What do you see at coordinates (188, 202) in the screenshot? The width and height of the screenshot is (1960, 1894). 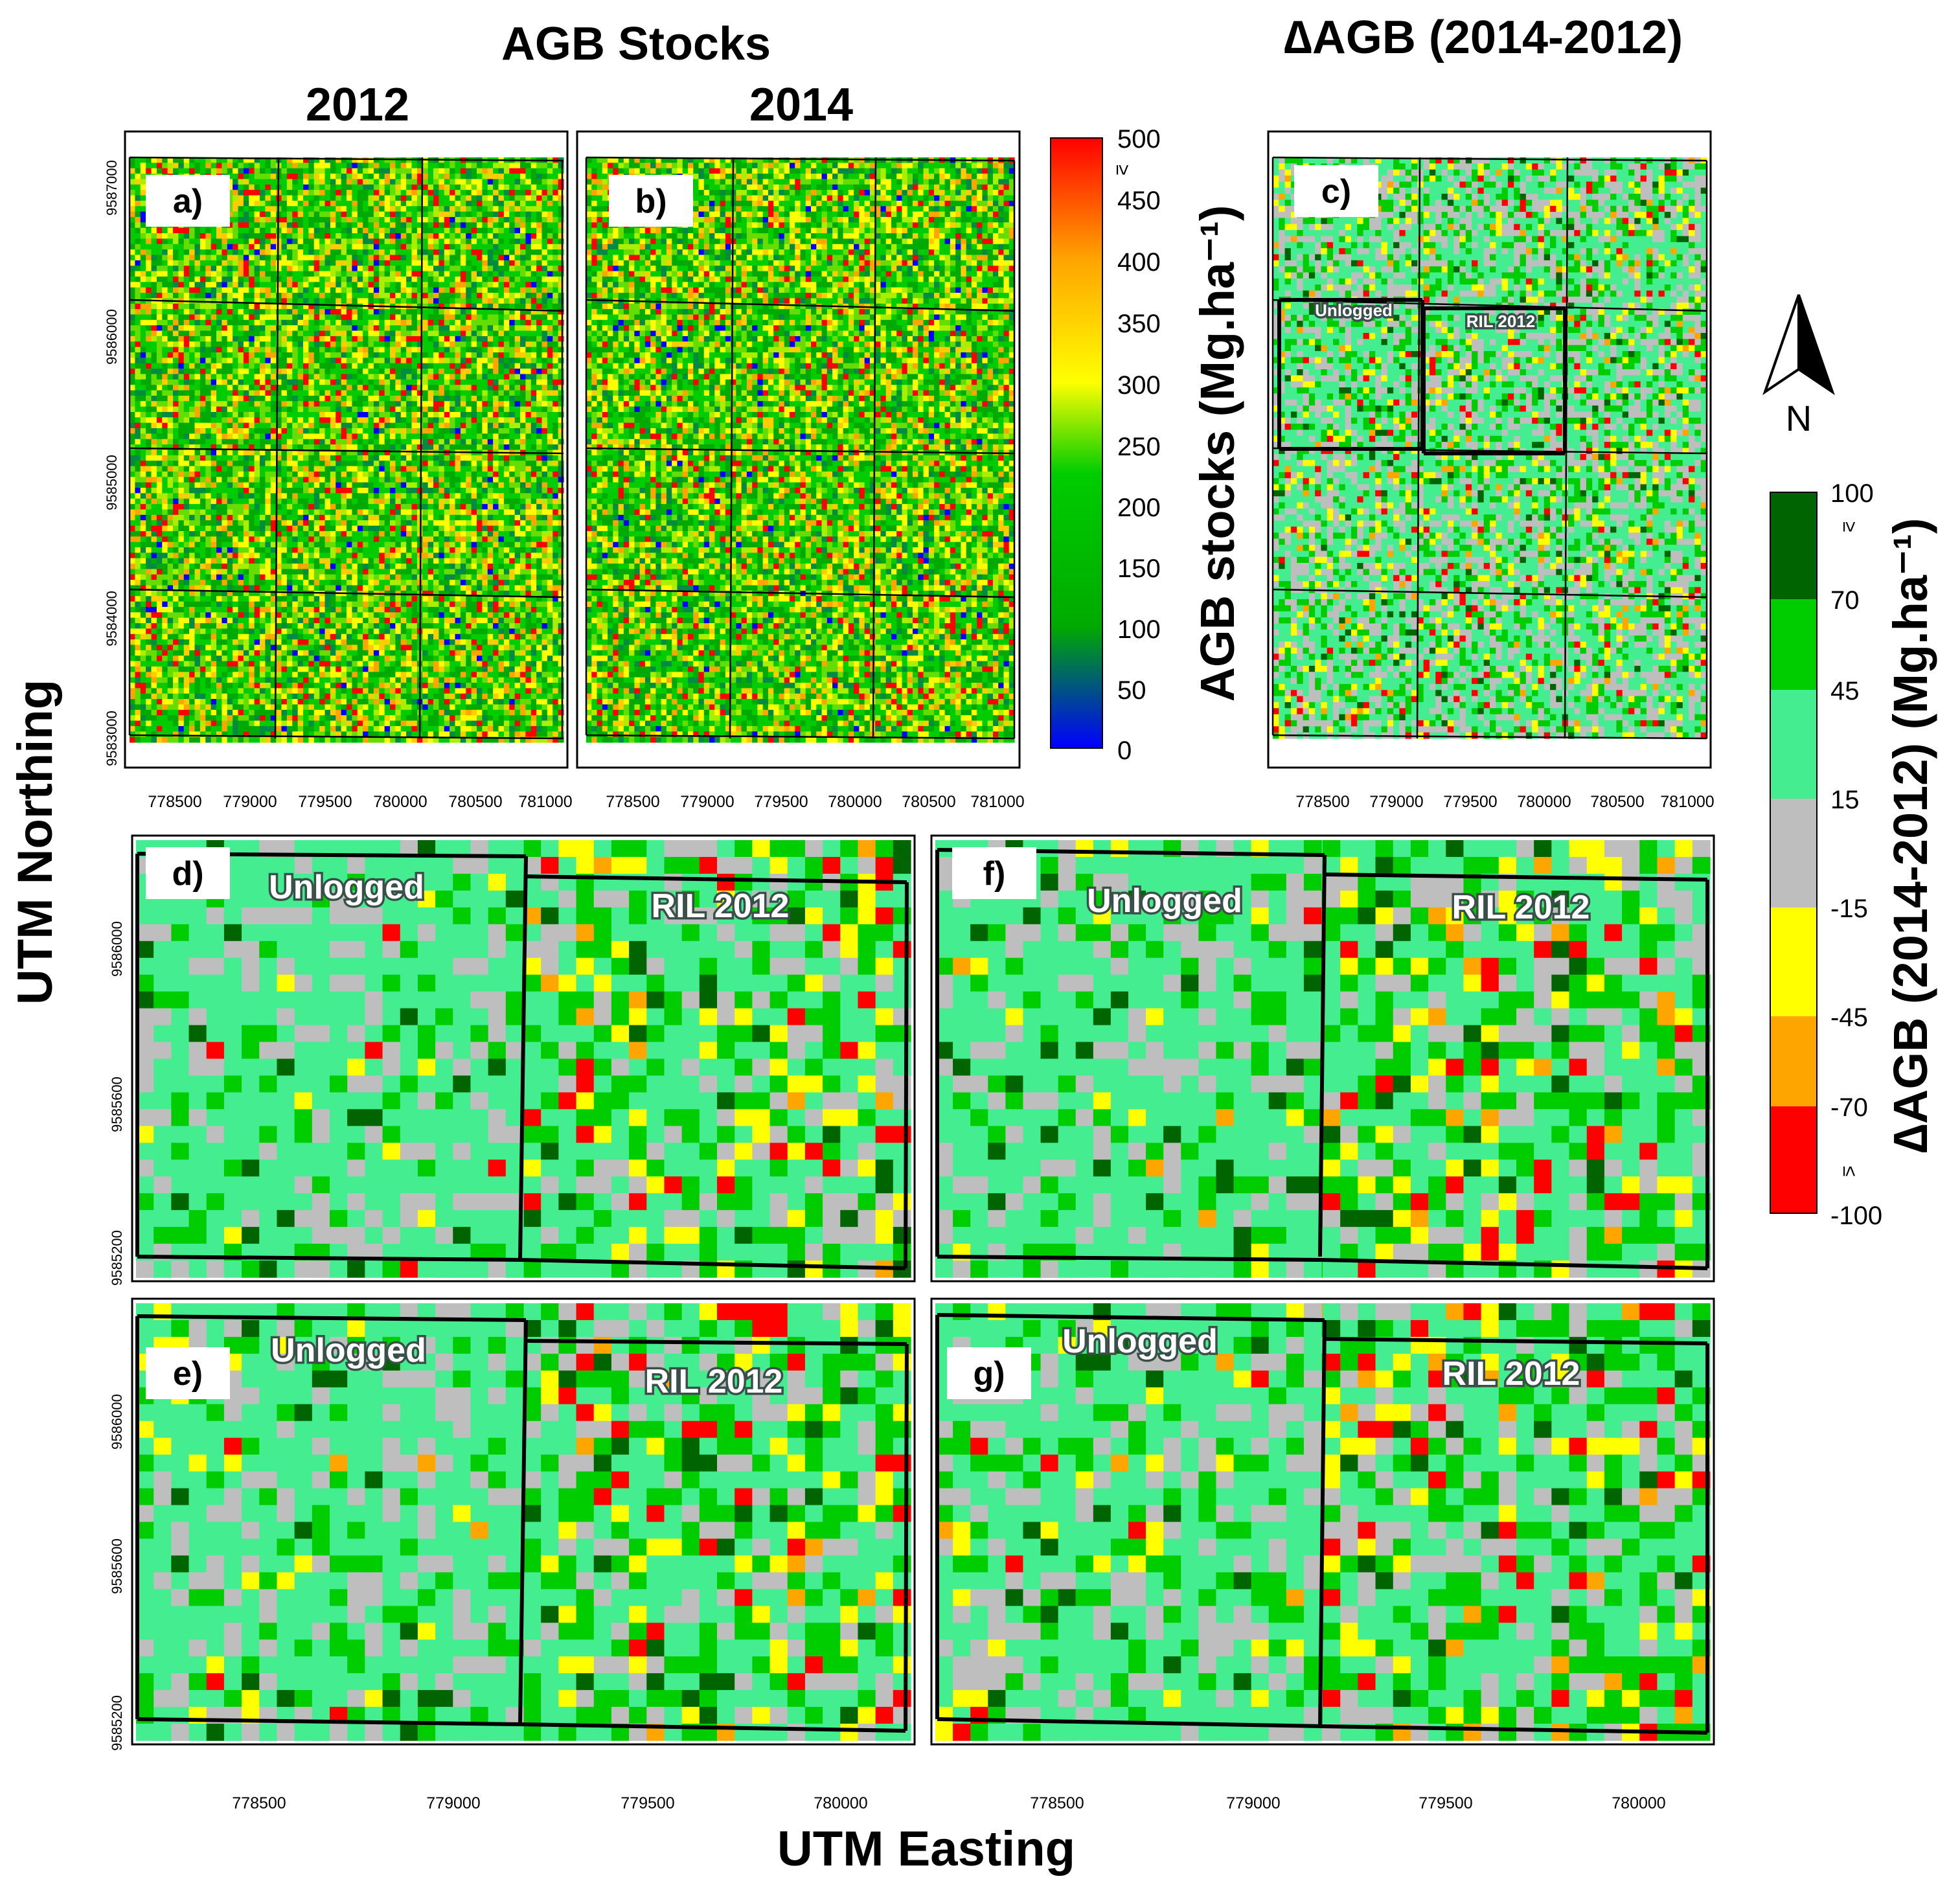 I see `panel-a-label: a)` at bounding box center [188, 202].